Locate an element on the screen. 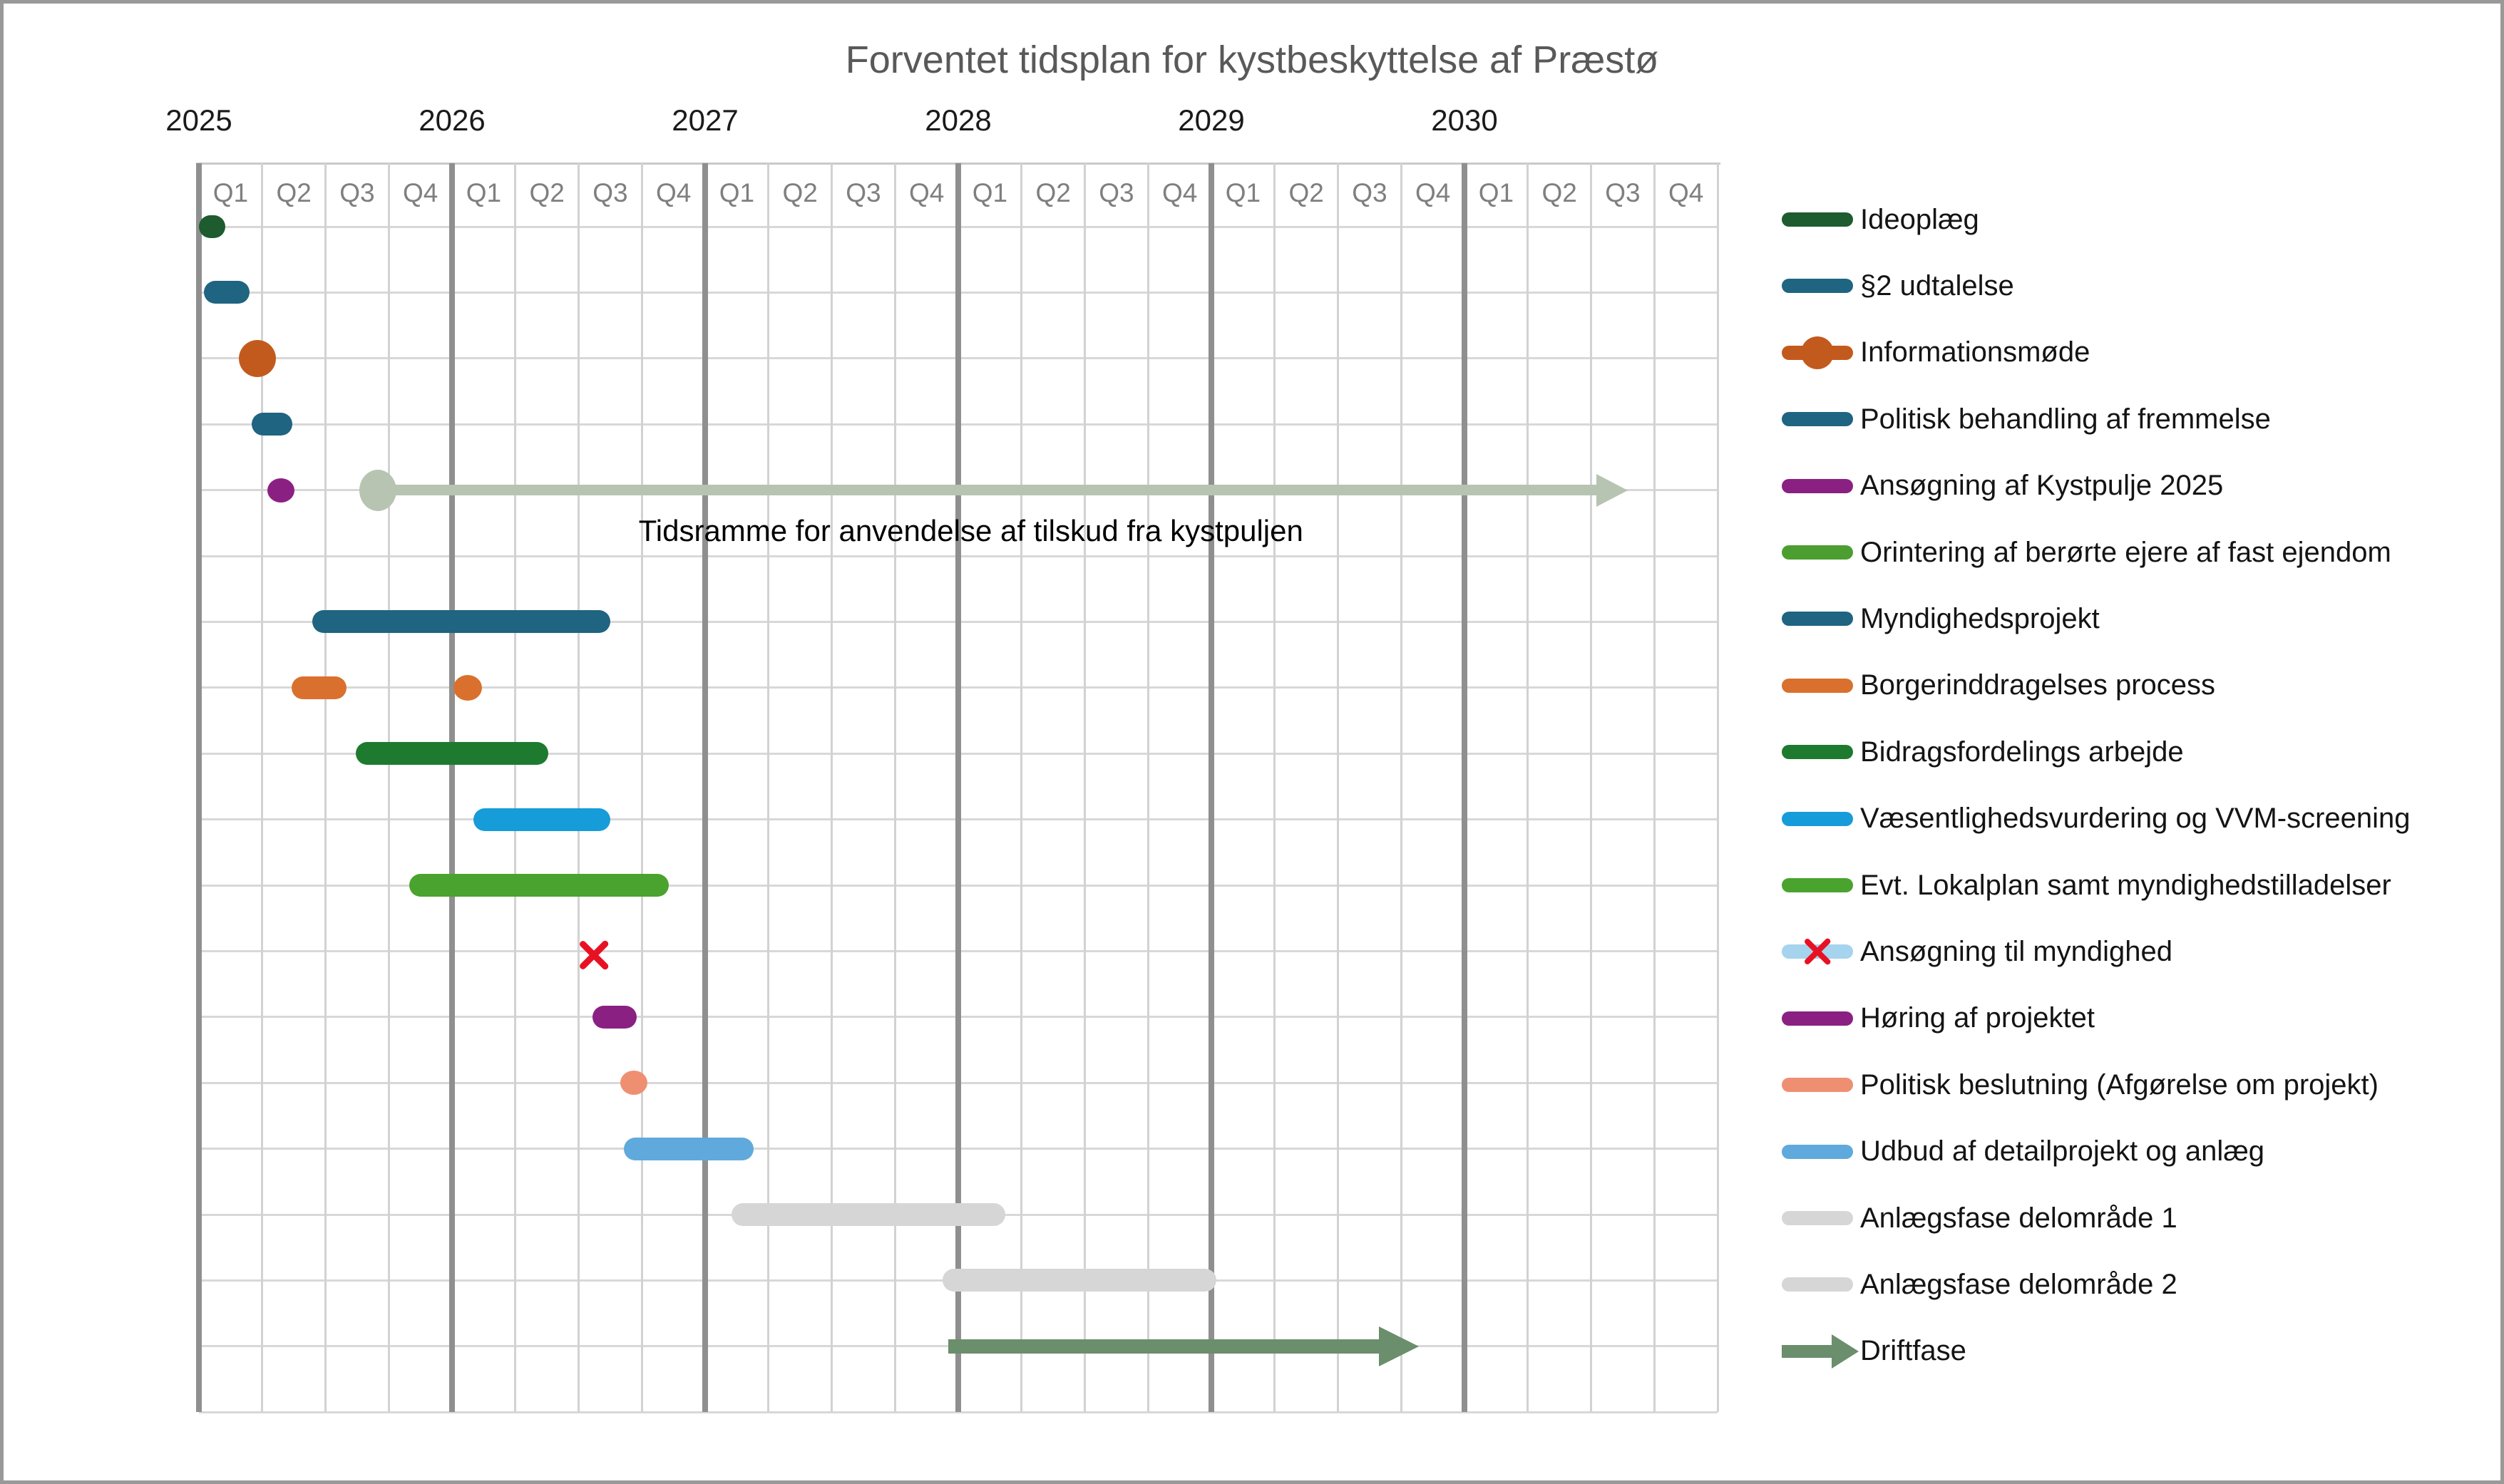  driftfase-arrow-line is located at coordinates (1164, 1346).